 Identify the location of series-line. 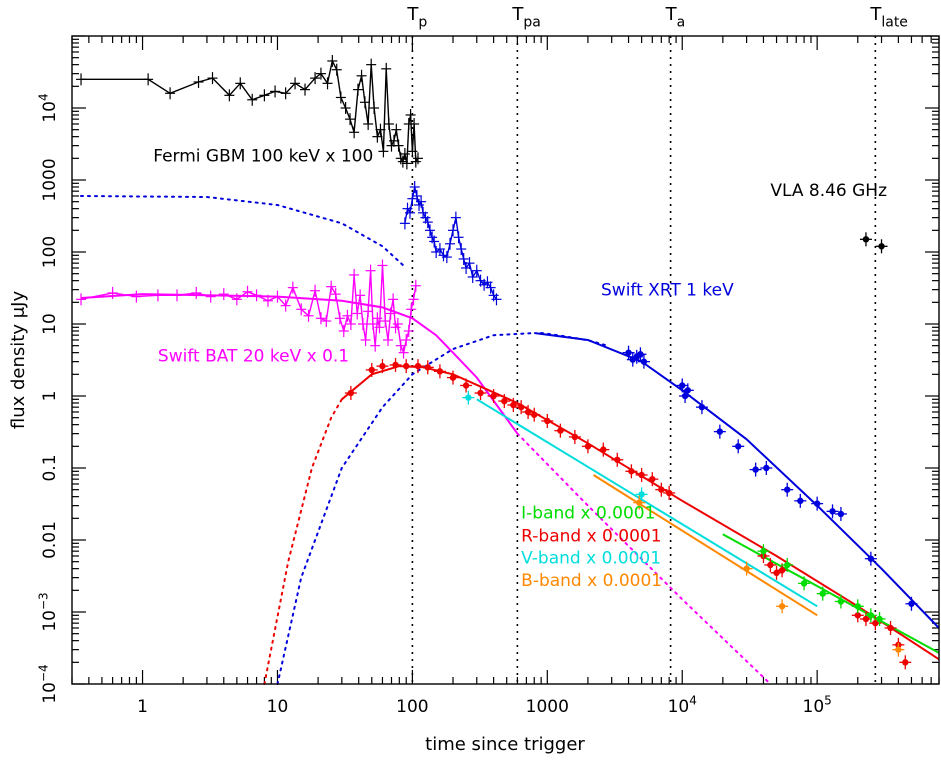
(451, 243).